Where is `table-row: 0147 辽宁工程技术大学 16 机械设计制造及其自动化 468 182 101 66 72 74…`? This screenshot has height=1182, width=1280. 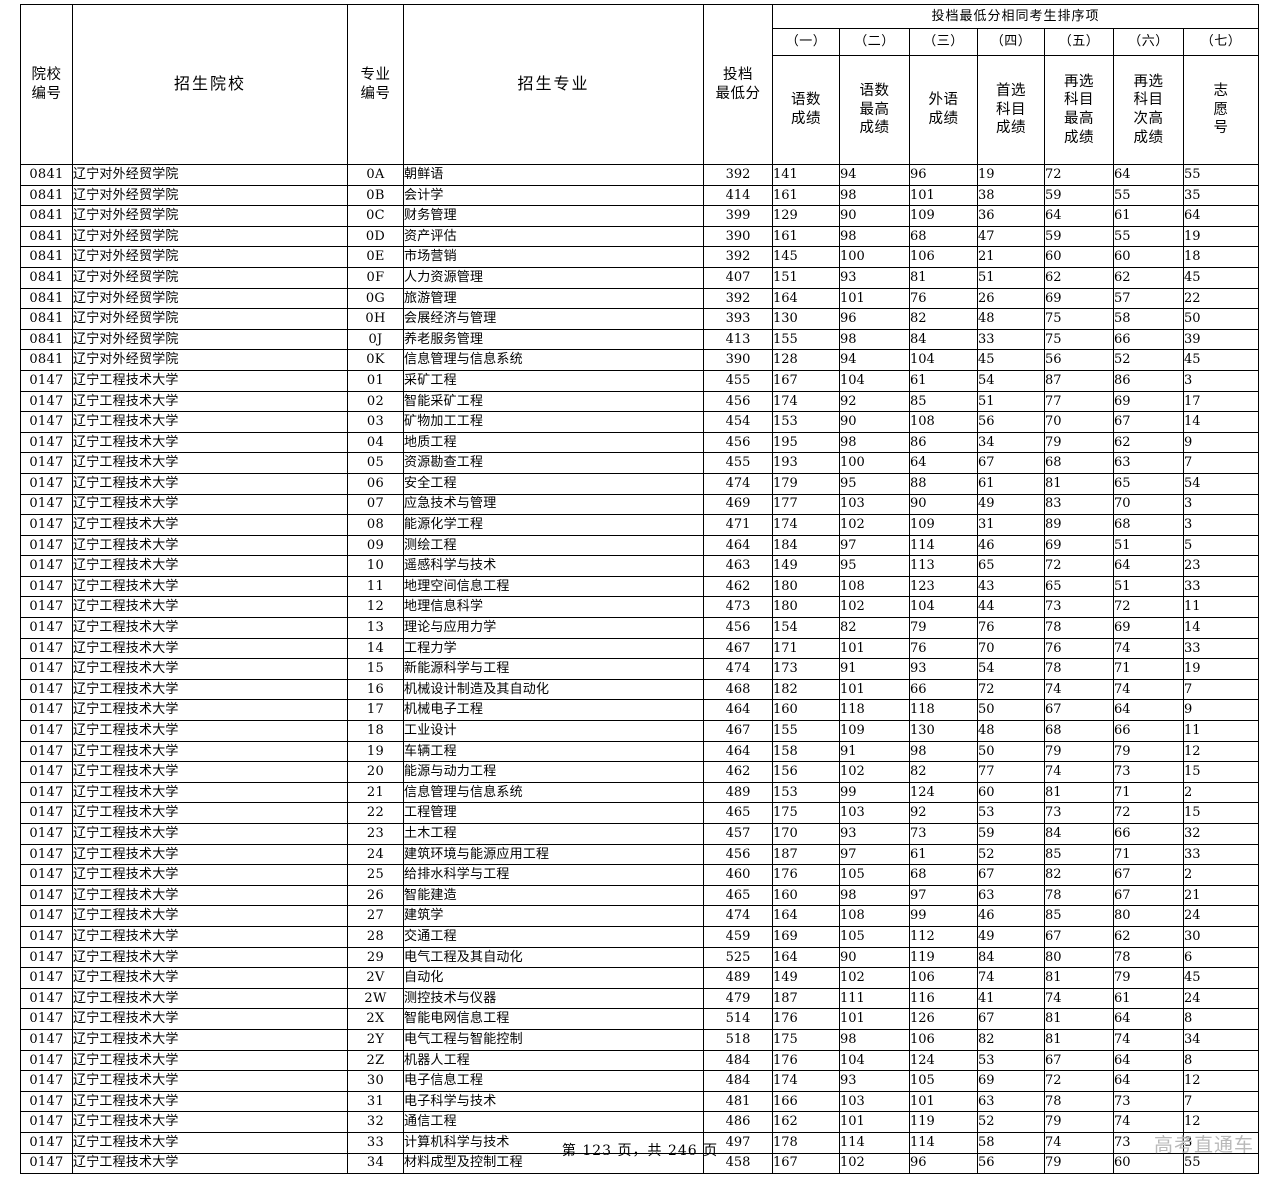 table-row: 0147 辽宁工程技术大学 16 机械设计制造及其自动化 468 182 101 66 72 74… is located at coordinates (640, 689).